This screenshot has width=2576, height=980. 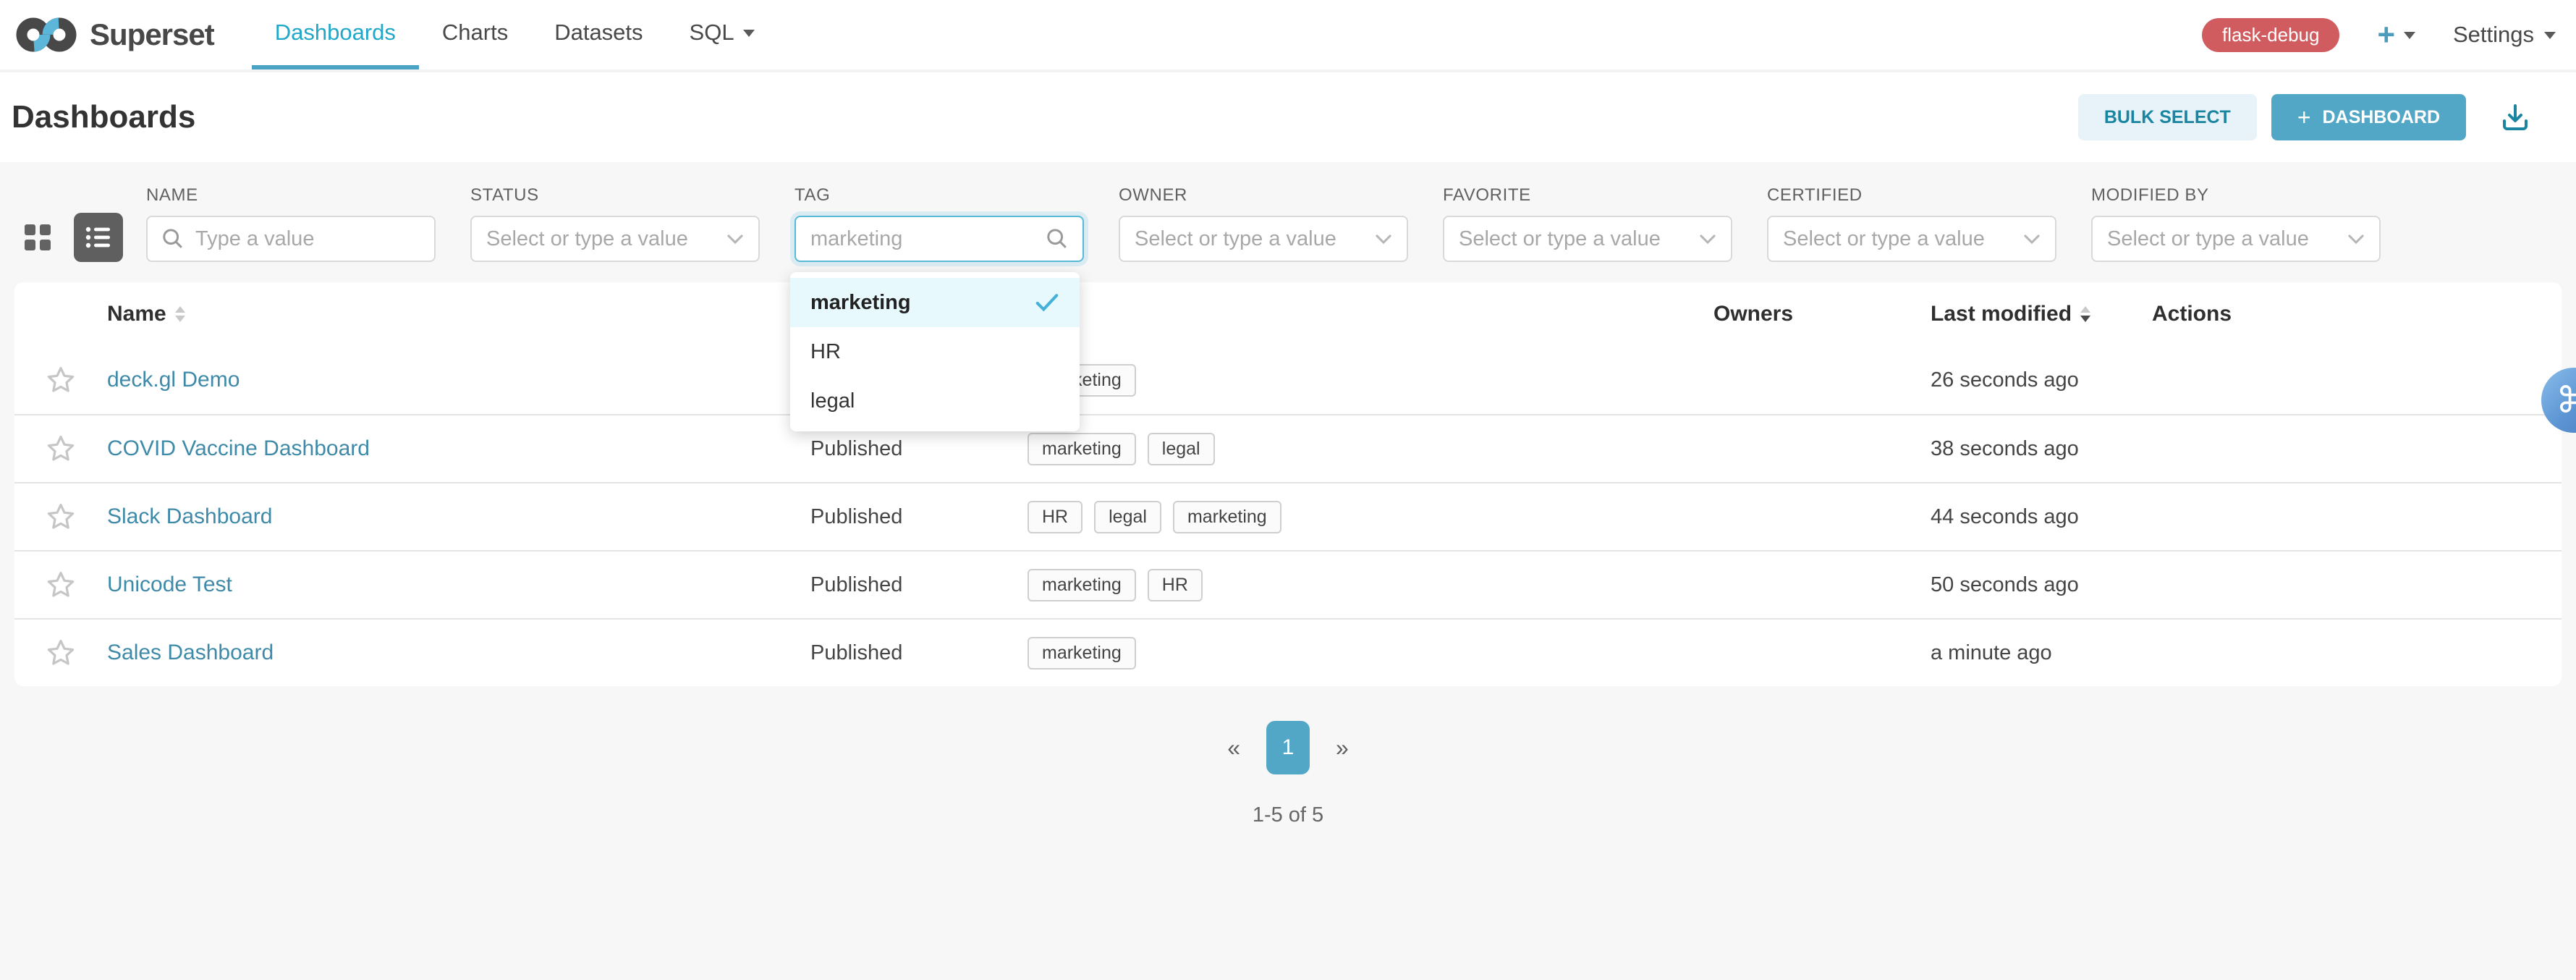 What do you see at coordinates (722, 34) in the screenshot?
I see `nav-item-sql: SQL` at bounding box center [722, 34].